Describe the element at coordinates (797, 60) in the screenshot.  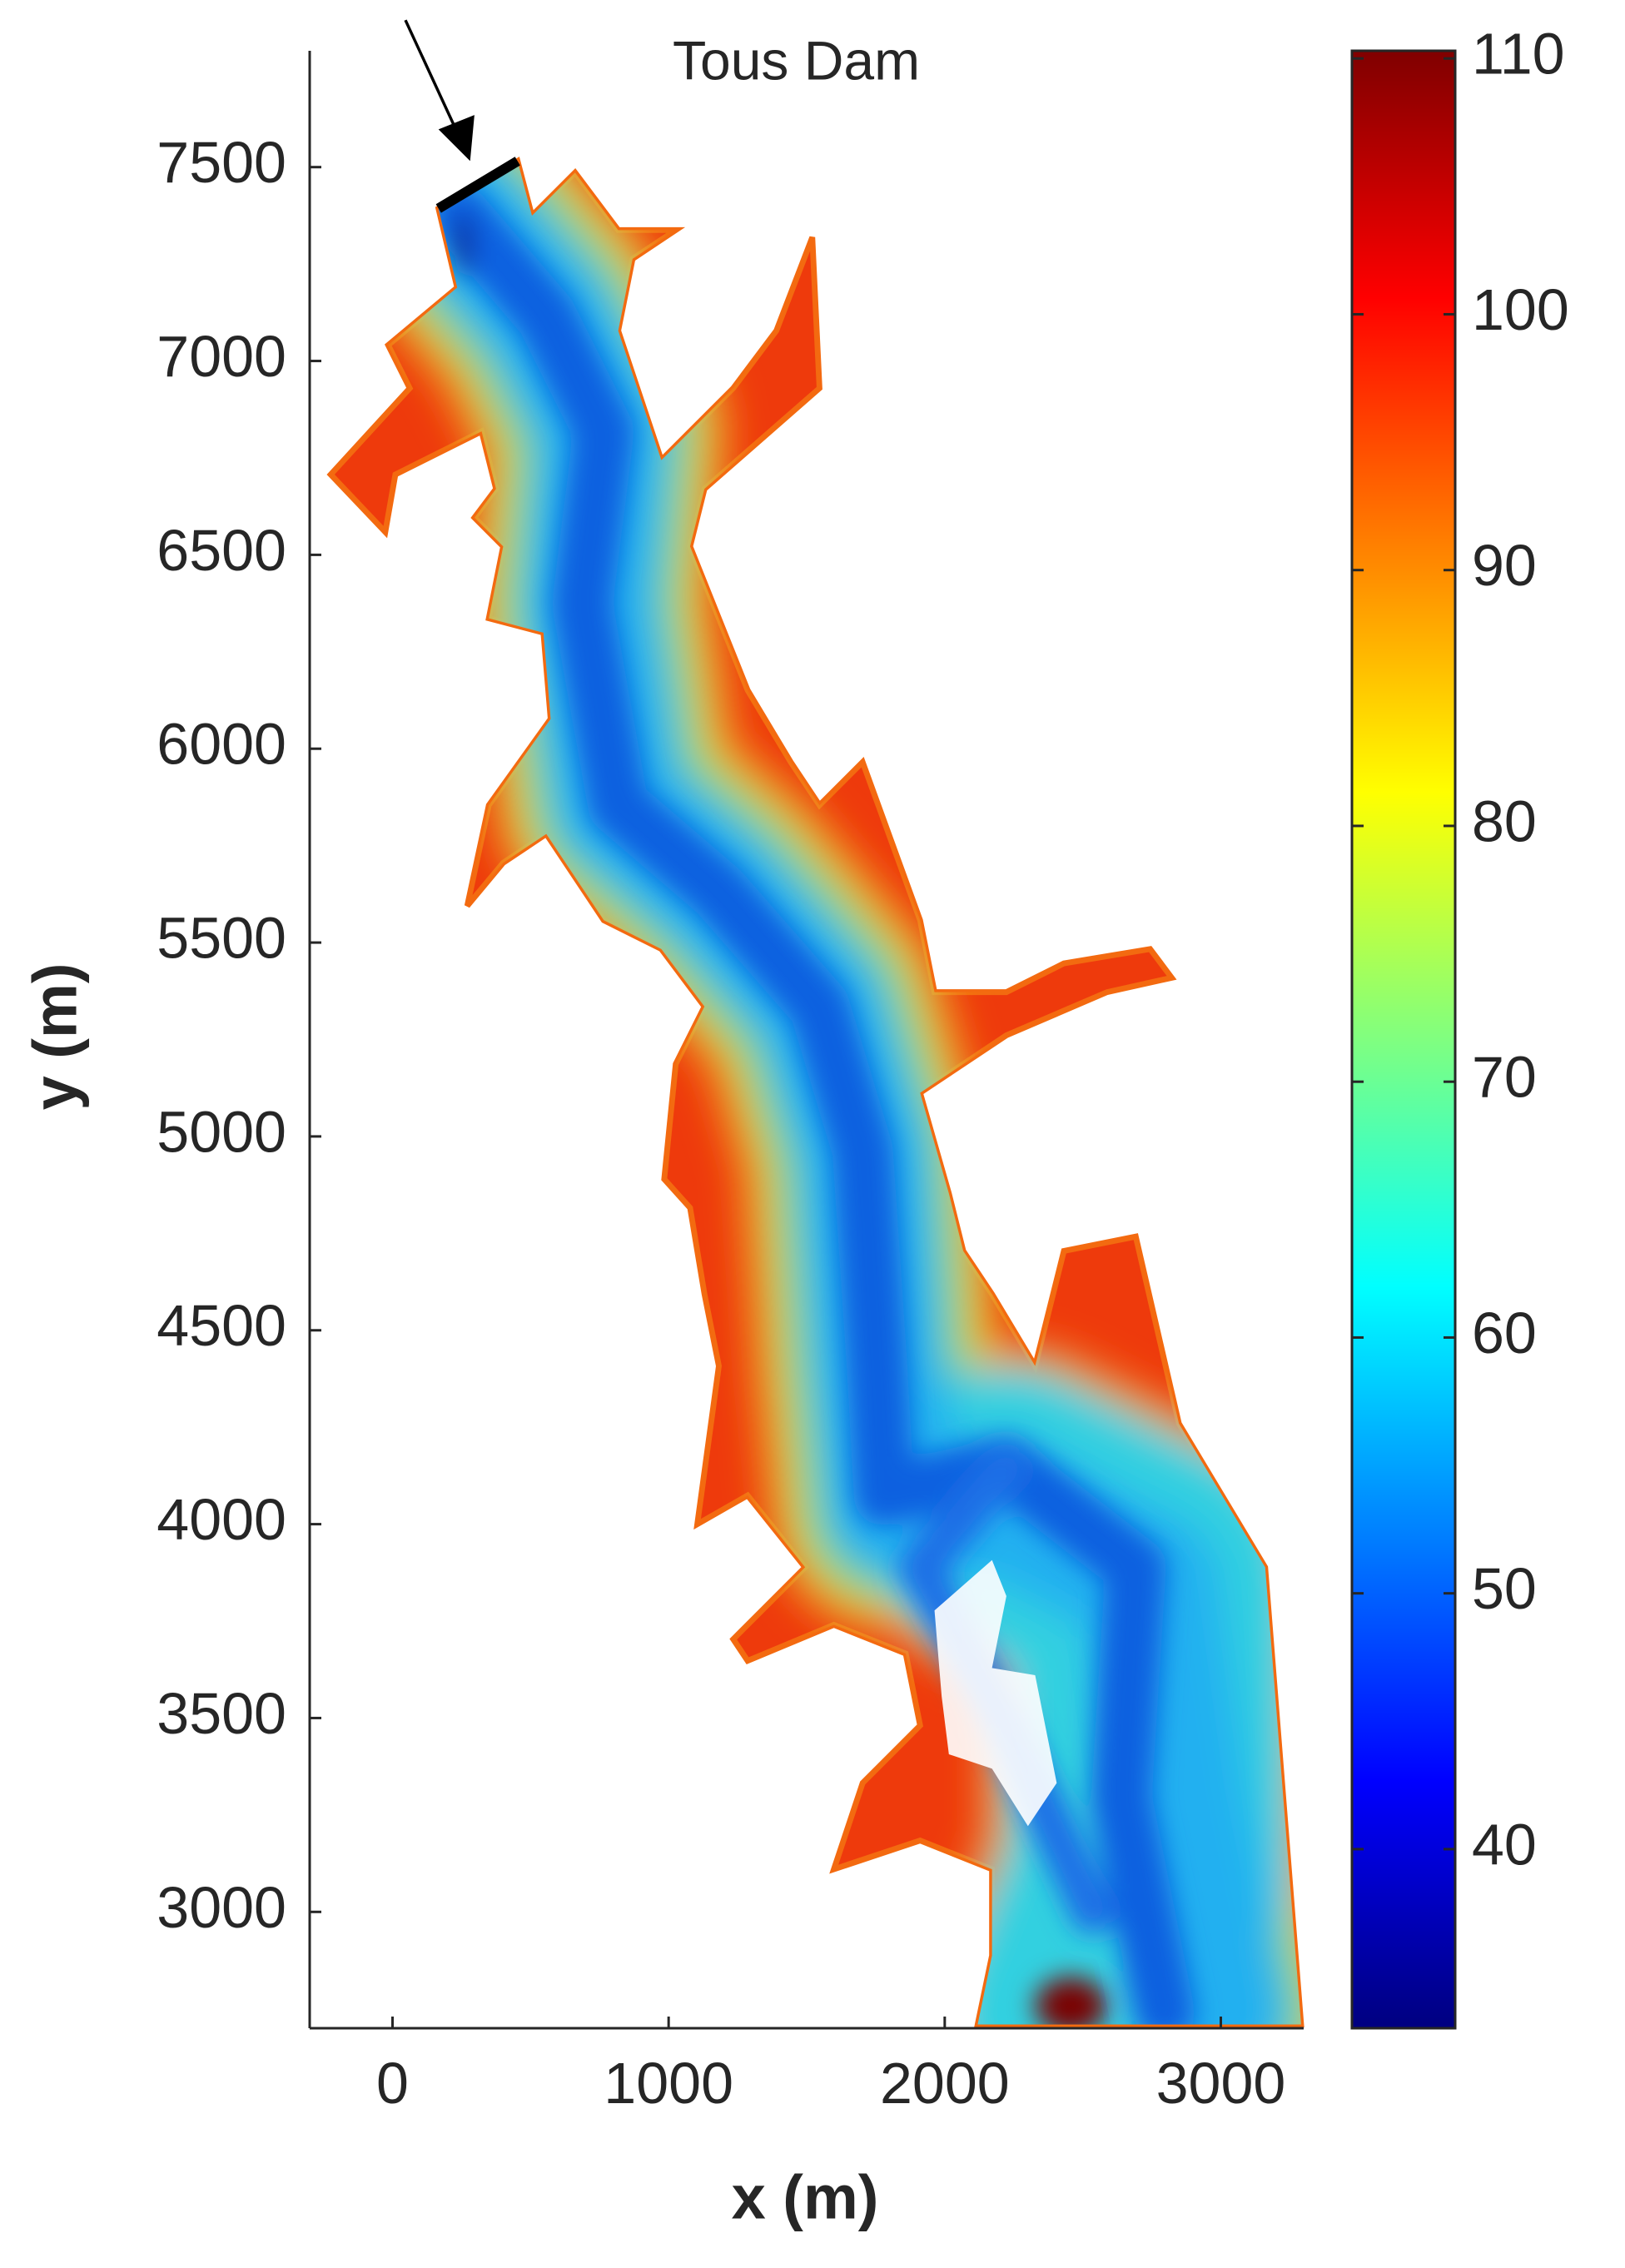
I see `annotation: Tous Dam` at that location.